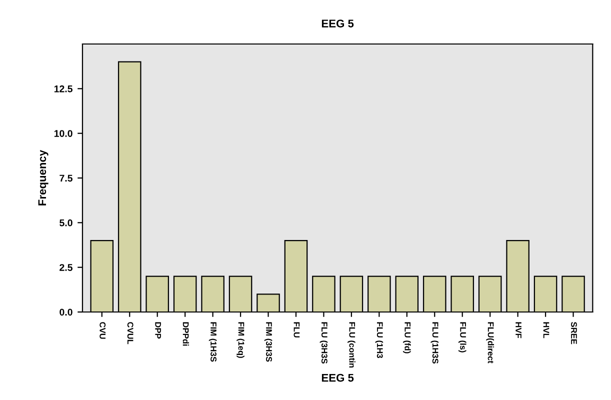  What do you see at coordinates (546, 330) in the screenshot?
I see `x-tick-label: HVL` at bounding box center [546, 330].